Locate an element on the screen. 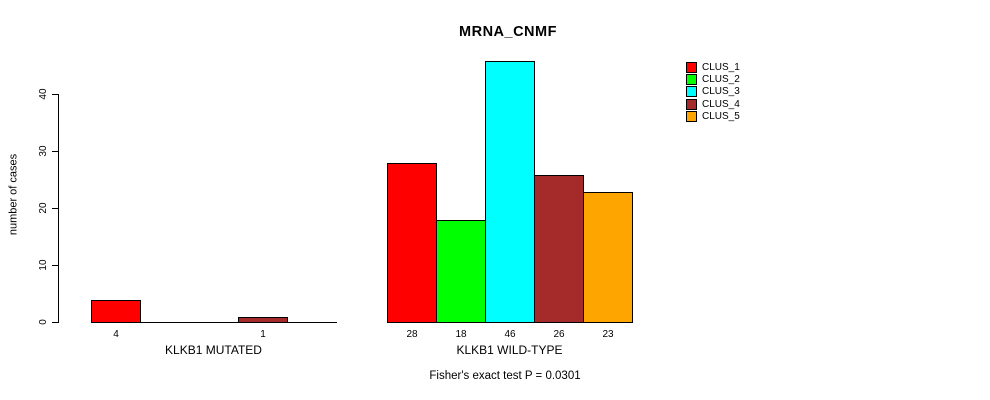  x-axis-baseline is located at coordinates (214, 322).